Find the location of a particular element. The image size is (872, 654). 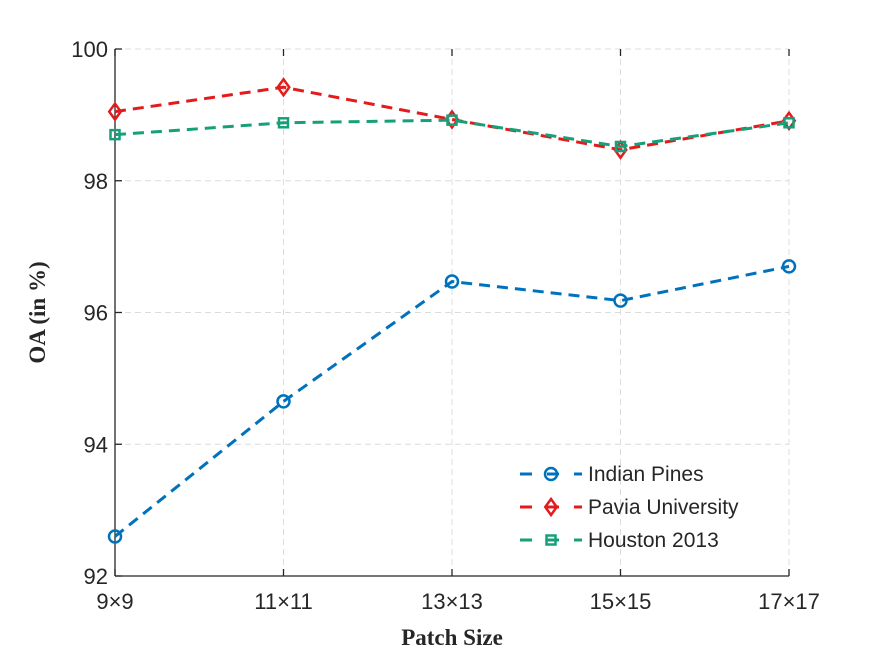

y-tick-label: 92 is located at coordinates (96, 576).